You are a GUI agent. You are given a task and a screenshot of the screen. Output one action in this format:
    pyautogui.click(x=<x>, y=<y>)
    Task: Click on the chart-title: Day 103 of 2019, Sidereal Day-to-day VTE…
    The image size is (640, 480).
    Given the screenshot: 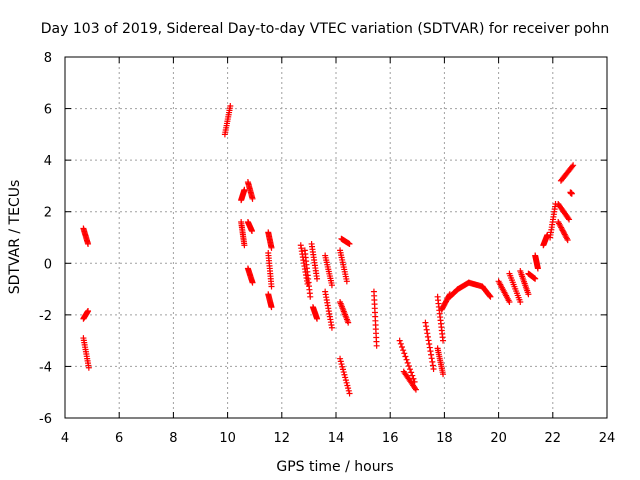 What is the action you would take?
    pyautogui.click(x=325, y=29)
    